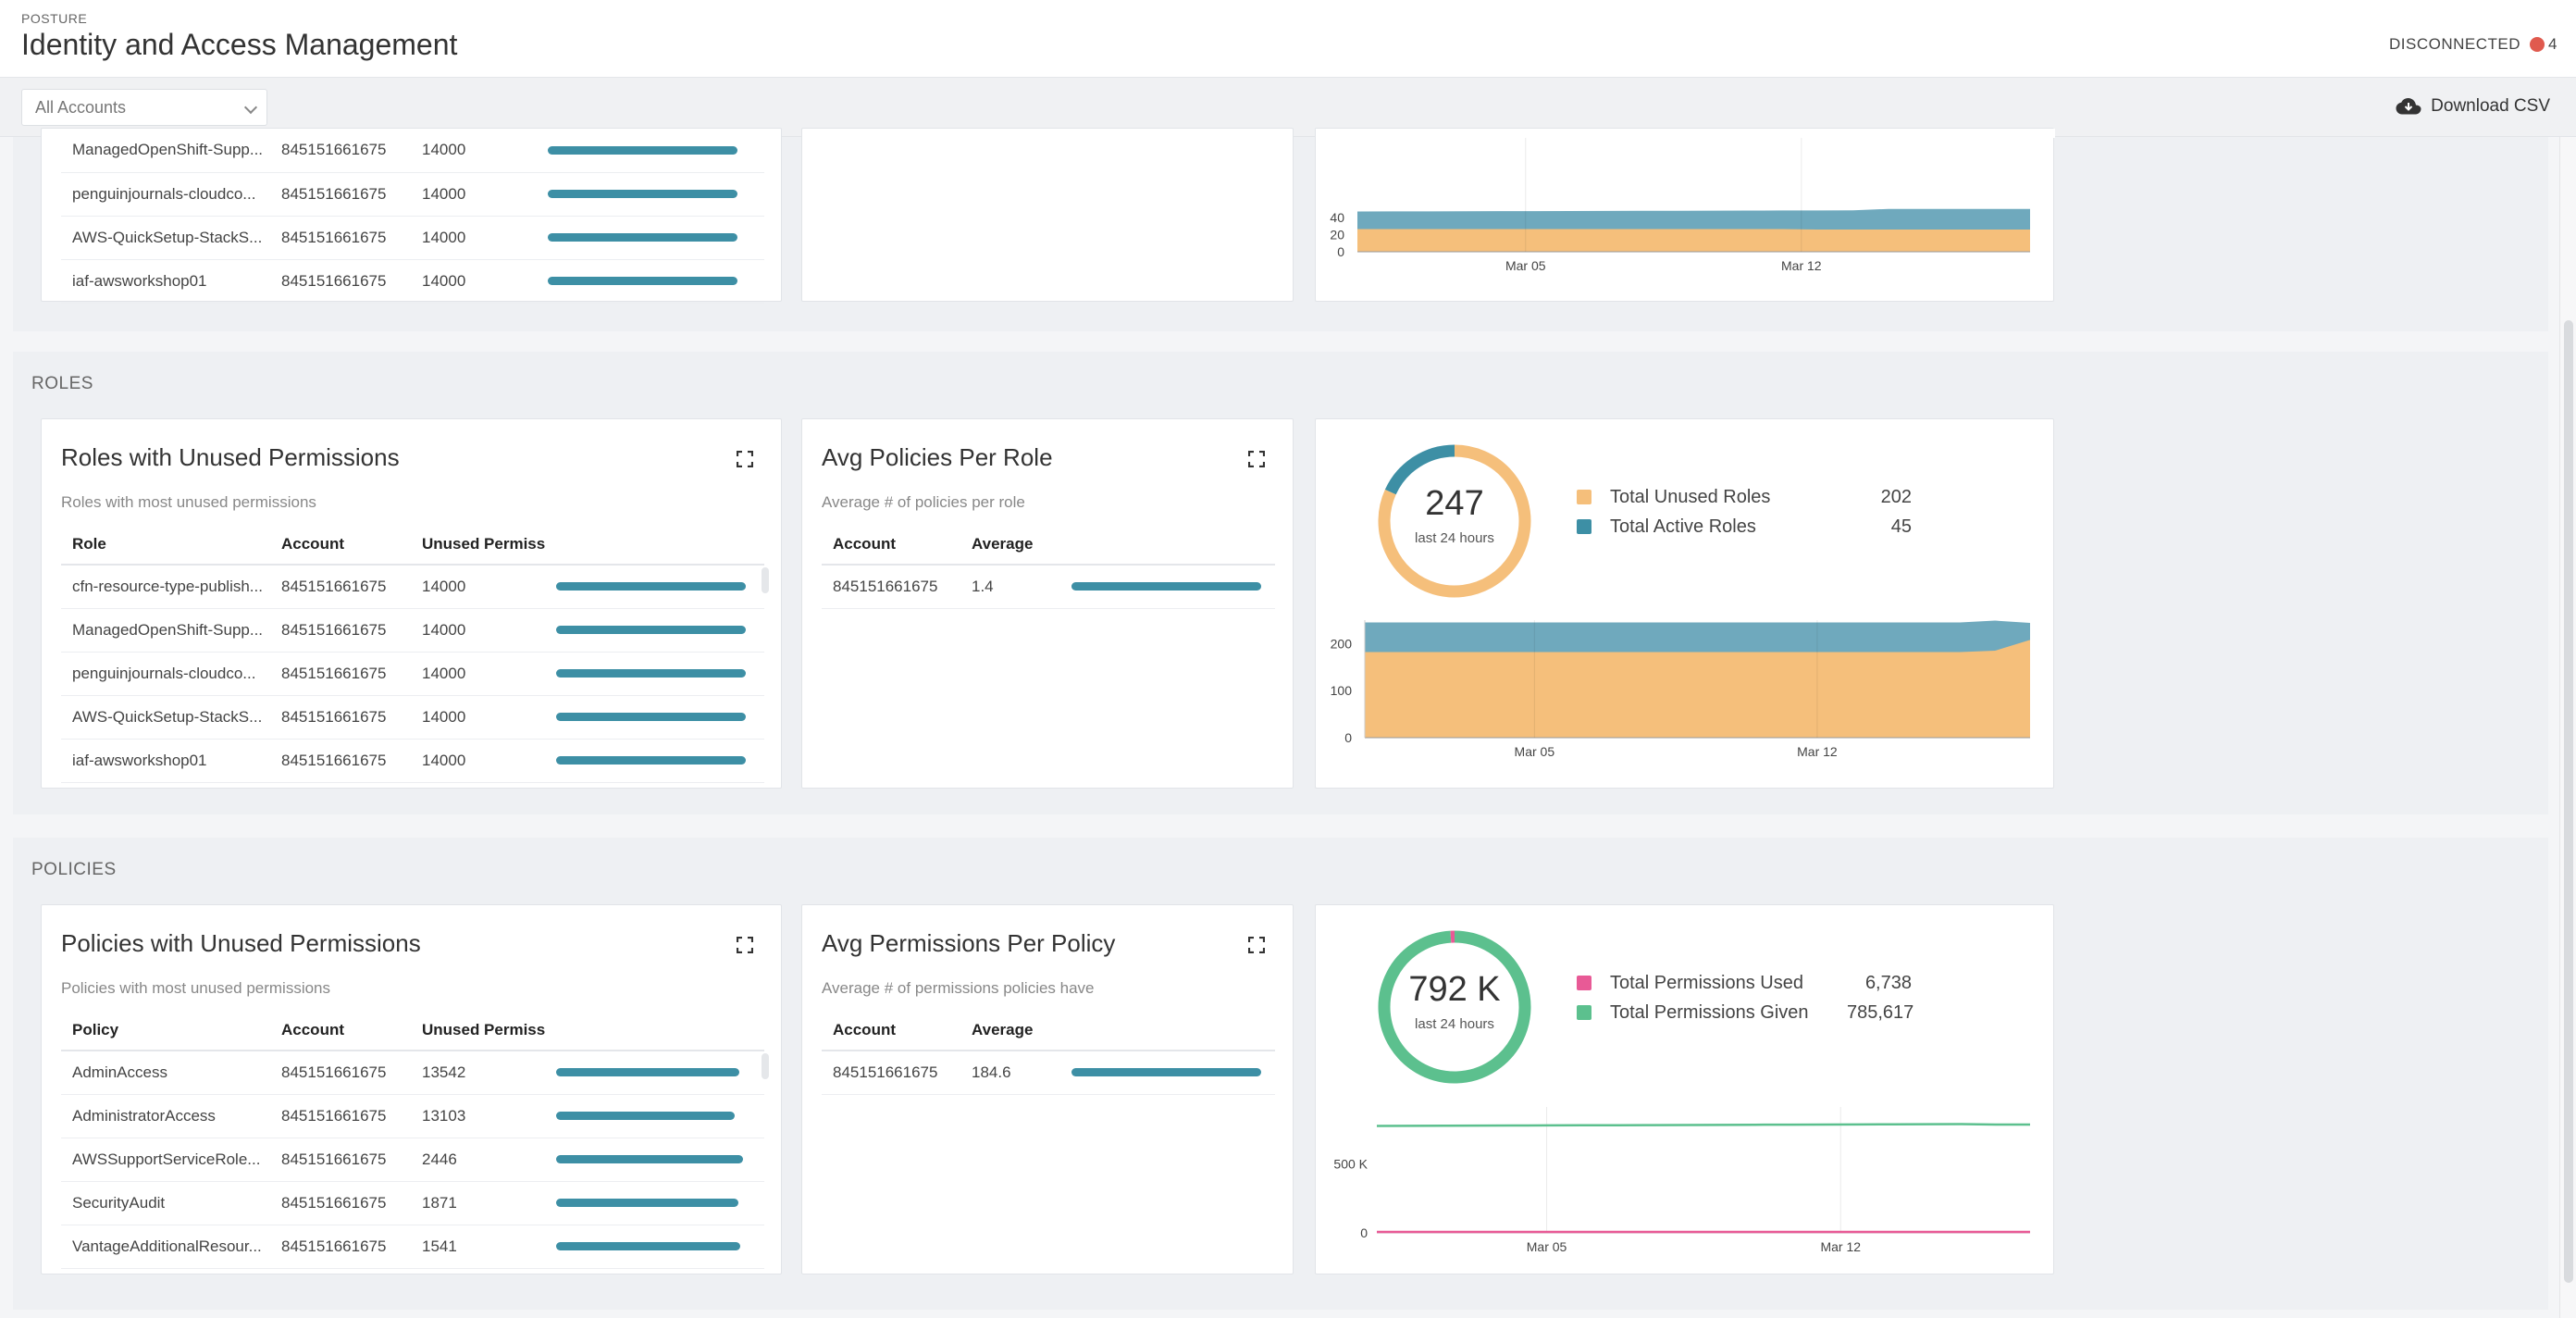 The image size is (2576, 1318). What do you see at coordinates (1420, 469) in the screenshot?
I see `donut-slice` at bounding box center [1420, 469].